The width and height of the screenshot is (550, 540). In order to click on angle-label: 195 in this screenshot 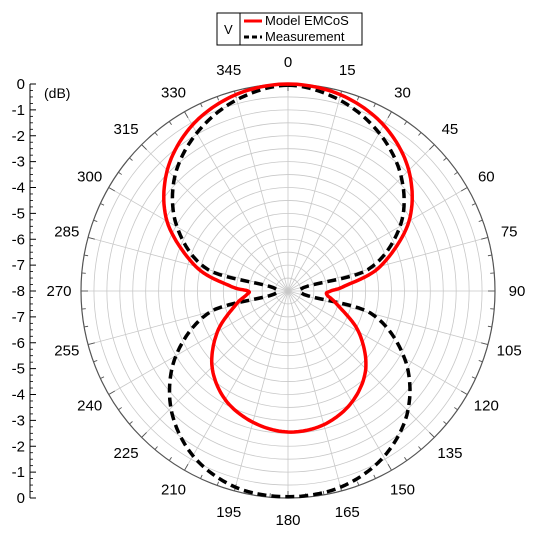, I will do `click(228, 512)`.